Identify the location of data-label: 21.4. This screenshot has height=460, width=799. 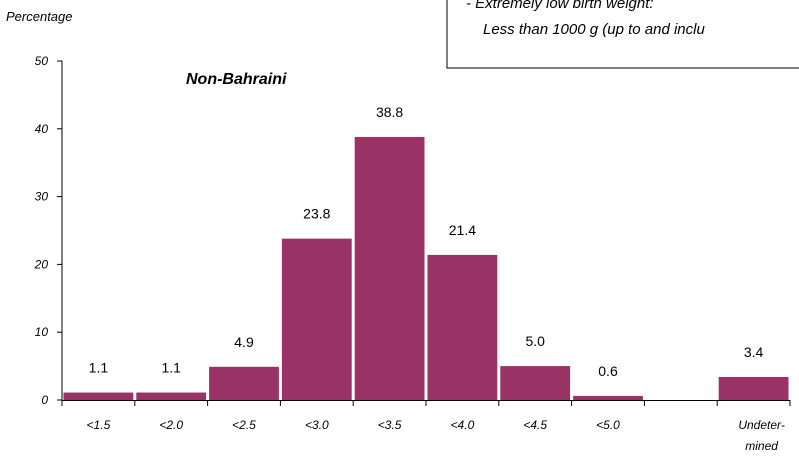
(462, 230).